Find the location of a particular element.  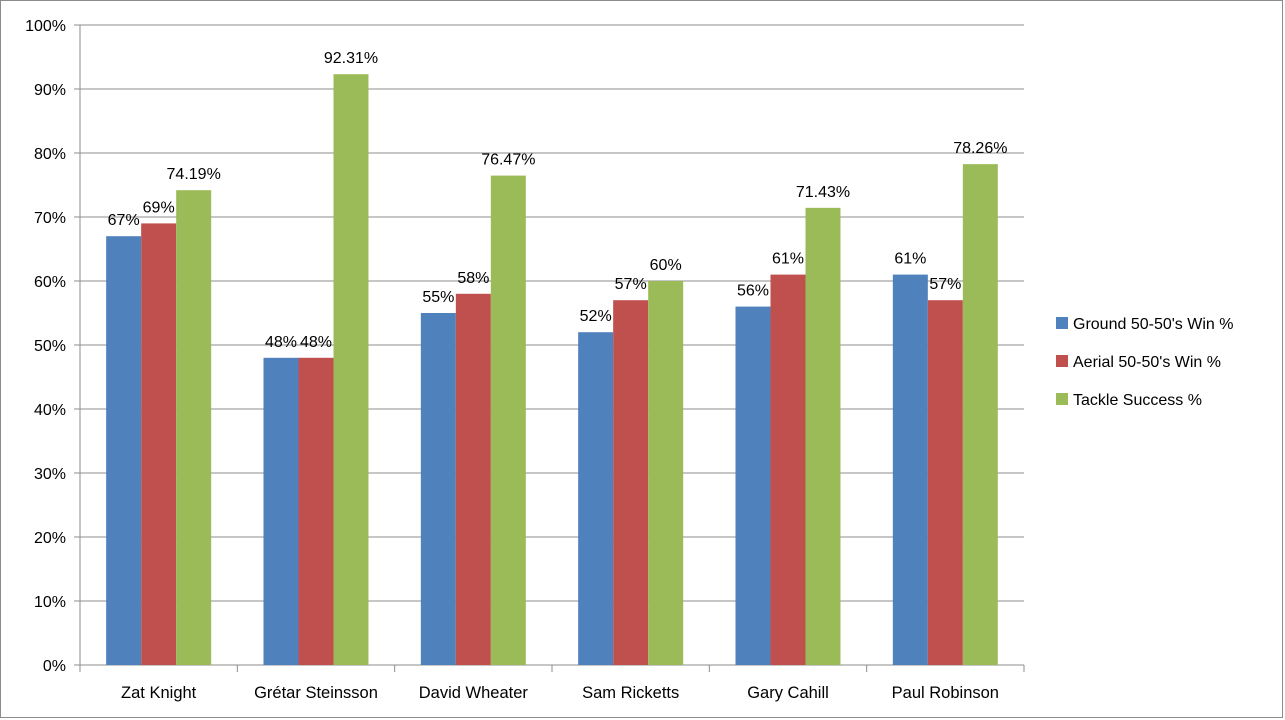

legend-entry-label: Tackle Success % is located at coordinates (1137, 400).